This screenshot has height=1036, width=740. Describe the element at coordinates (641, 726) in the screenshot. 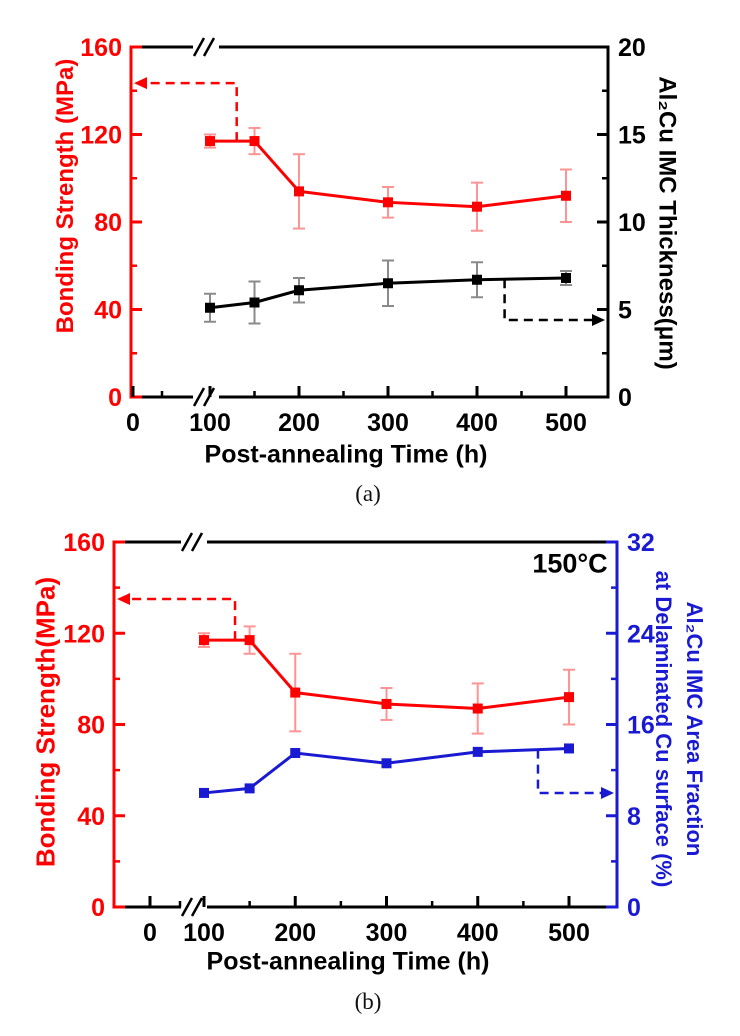

I see `svg-text: 16` at that location.